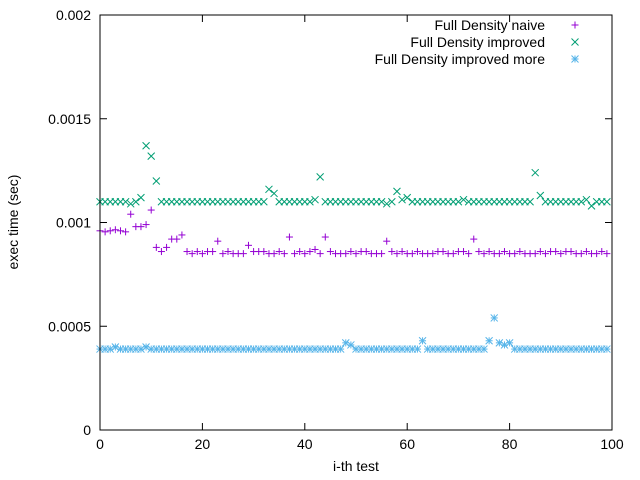 This screenshot has width=640, height=480. I want to click on legend-label: Full Density improved, so click(477, 42).